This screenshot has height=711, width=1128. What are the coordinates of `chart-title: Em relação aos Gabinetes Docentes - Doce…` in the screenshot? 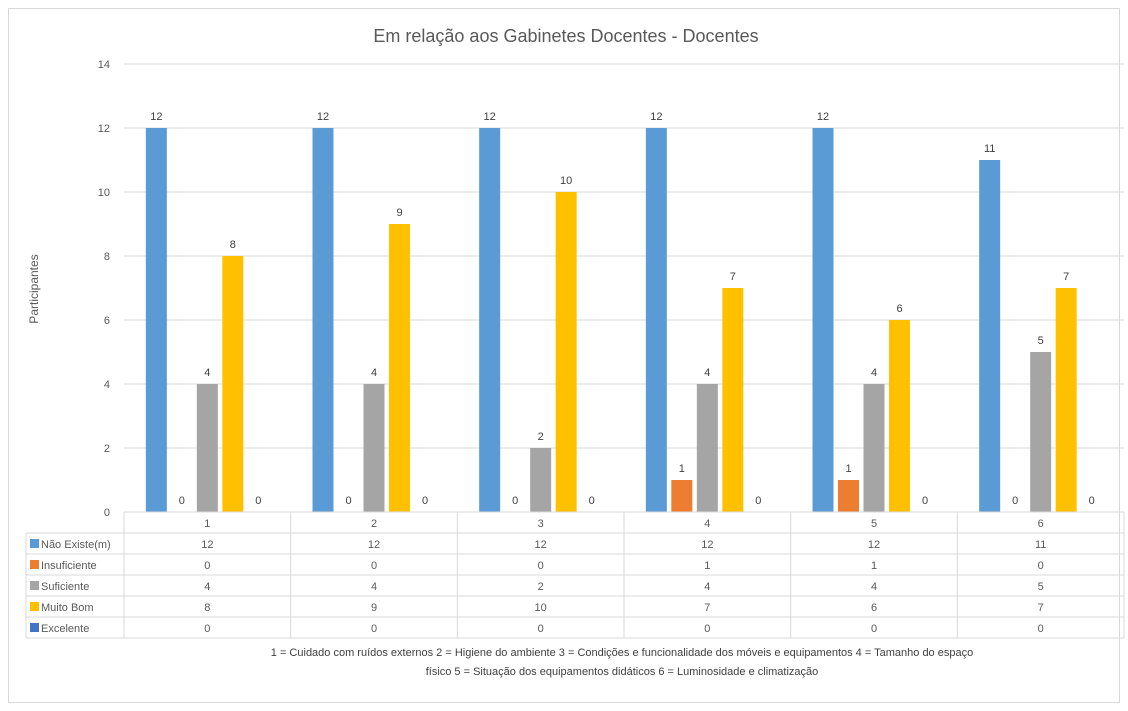 It's located at (565, 36).